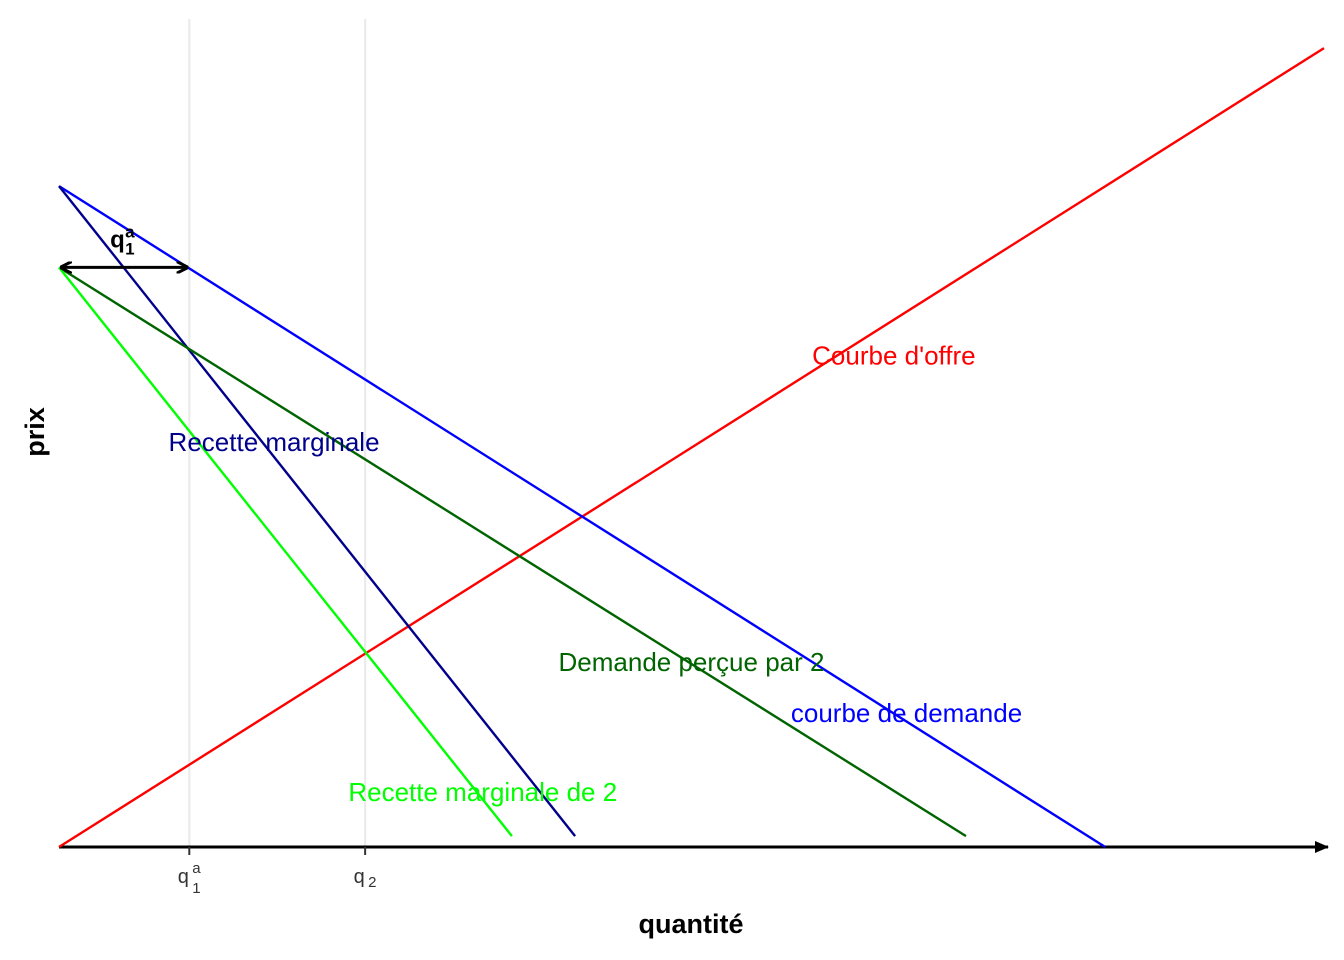  I want to click on annotations: q a1, so click(124, 244).